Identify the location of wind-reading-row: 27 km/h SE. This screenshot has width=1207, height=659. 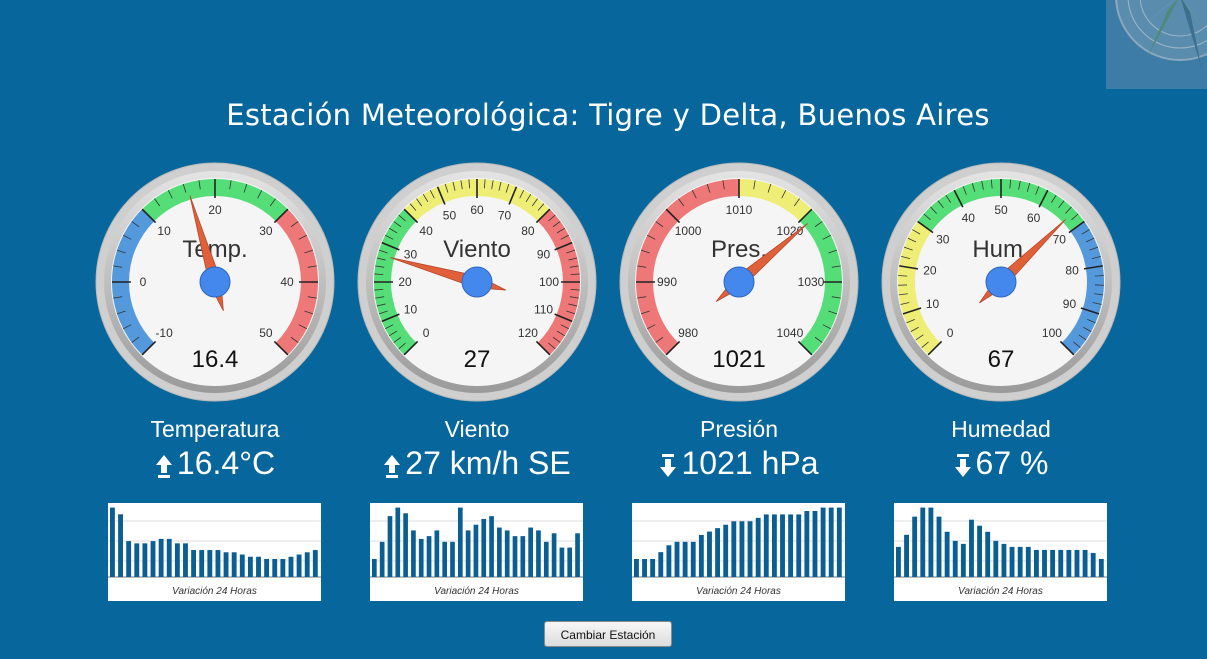
(477, 463).